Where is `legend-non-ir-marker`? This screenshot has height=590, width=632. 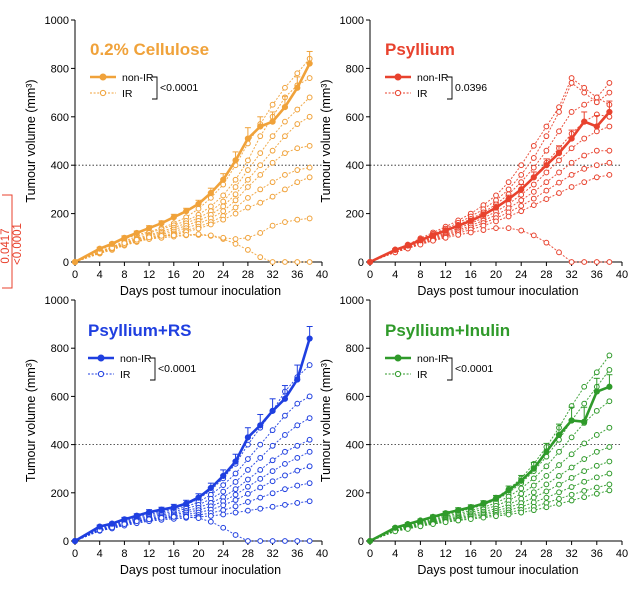
legend-non-ir-marker is located at coordinates (103, 77).